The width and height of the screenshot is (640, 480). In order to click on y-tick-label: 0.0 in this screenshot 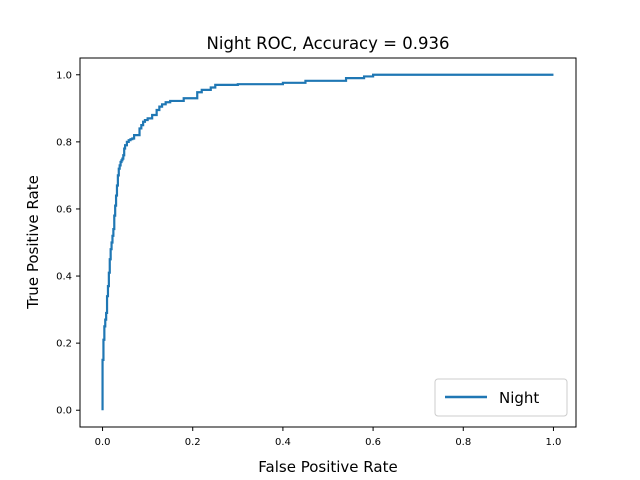, I will do `click(64, 411)`.